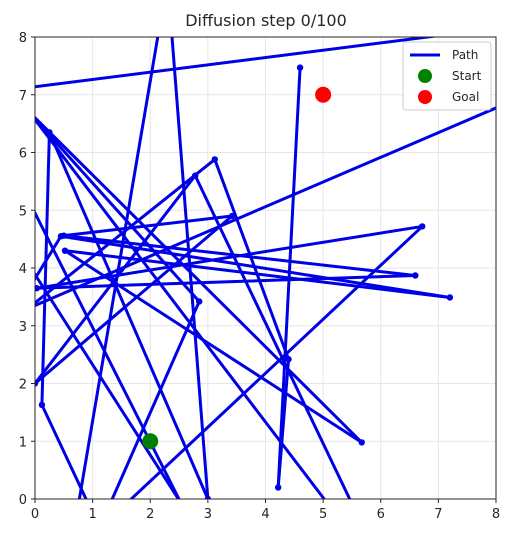 The image size is (513, 540). Describe the element at coordinates (23, 327) in the screenshot. I see `y-tick-label: 3` at that location.